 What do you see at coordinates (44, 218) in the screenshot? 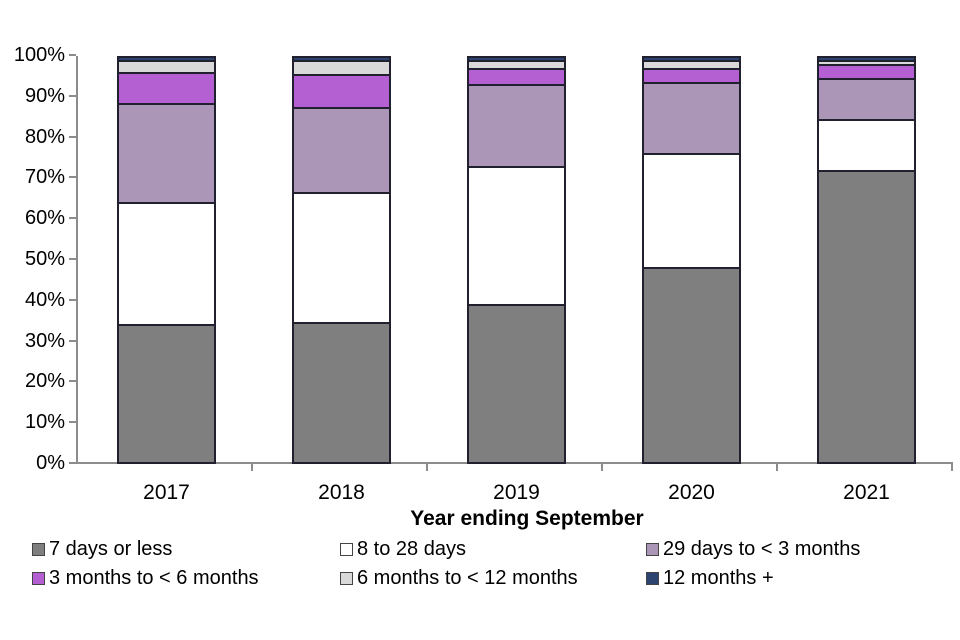
I see `y-tick-label: 60%` at bounding box center [44, 218].